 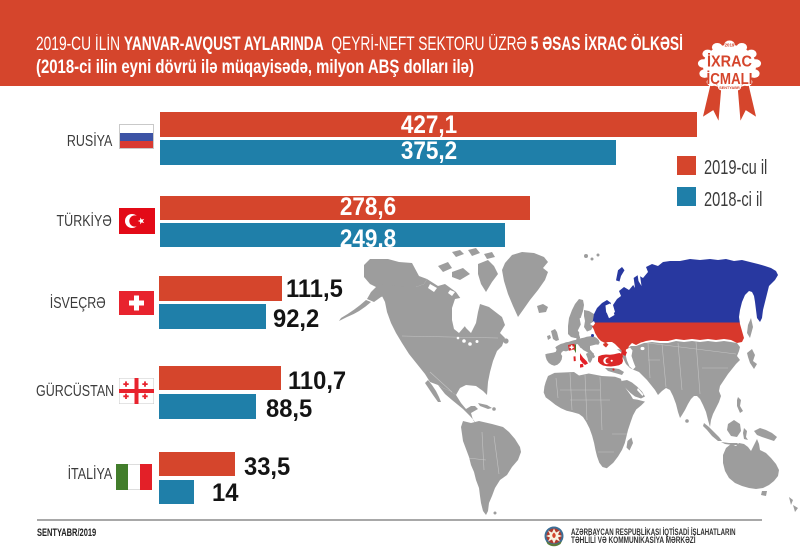 What do you see at coordinates (729, 62) in the screenshot?
I see `svg-text: İXRAC` at bounding box center [729, 62].